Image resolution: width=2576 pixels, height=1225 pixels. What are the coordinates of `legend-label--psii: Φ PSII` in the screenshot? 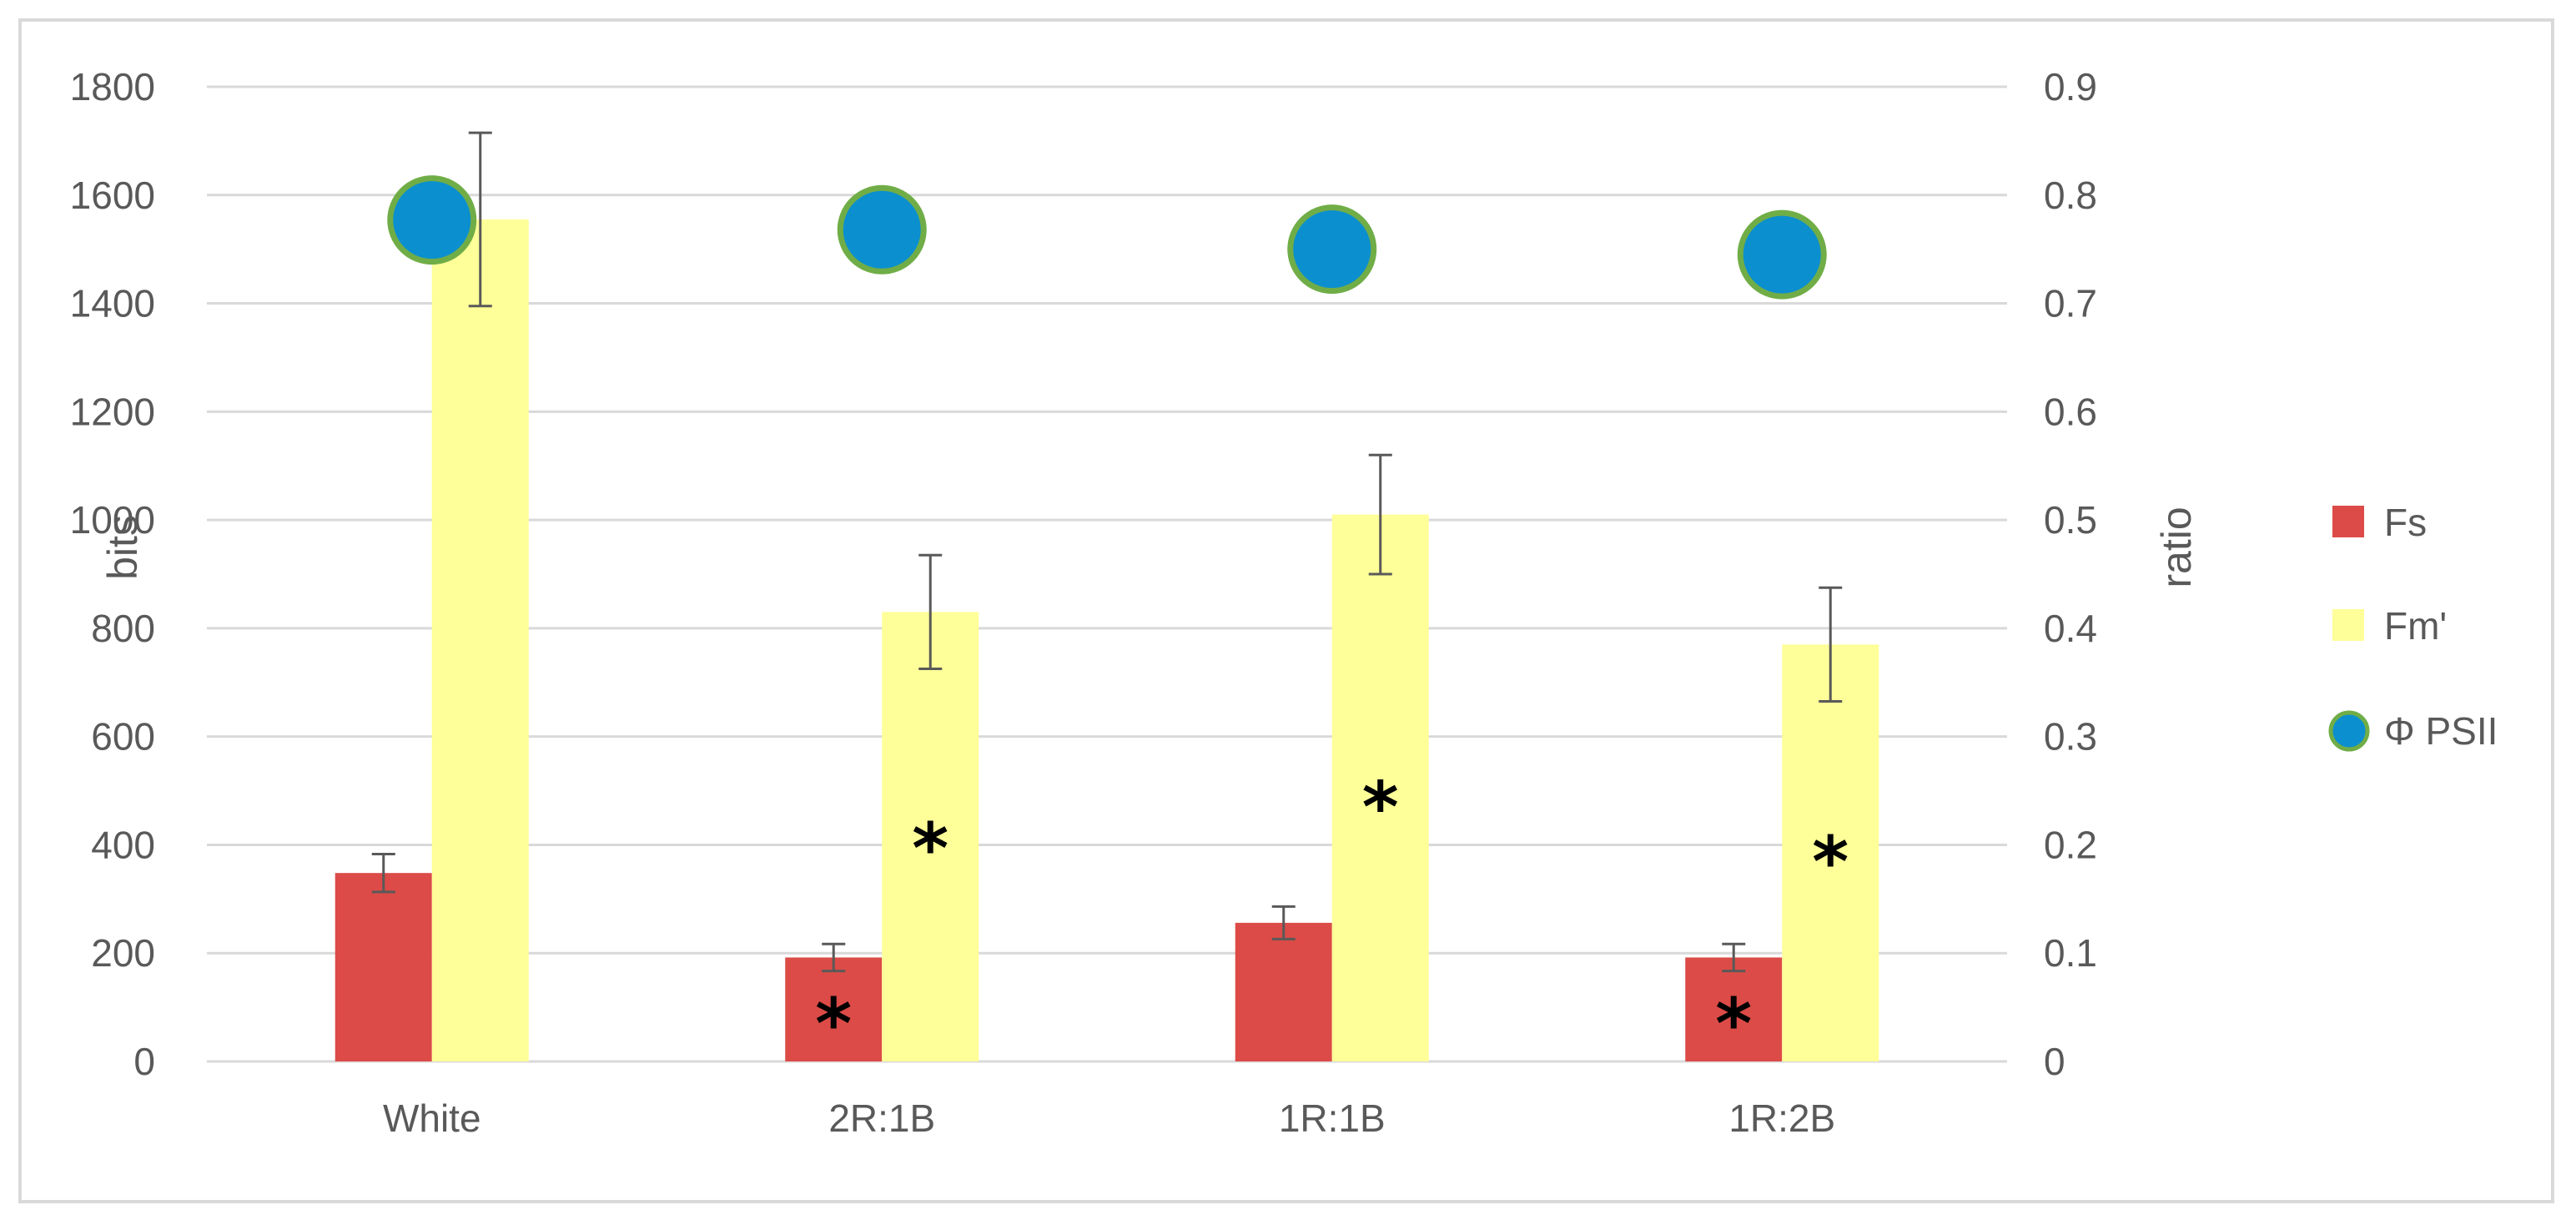 It's located at (2441, 731).